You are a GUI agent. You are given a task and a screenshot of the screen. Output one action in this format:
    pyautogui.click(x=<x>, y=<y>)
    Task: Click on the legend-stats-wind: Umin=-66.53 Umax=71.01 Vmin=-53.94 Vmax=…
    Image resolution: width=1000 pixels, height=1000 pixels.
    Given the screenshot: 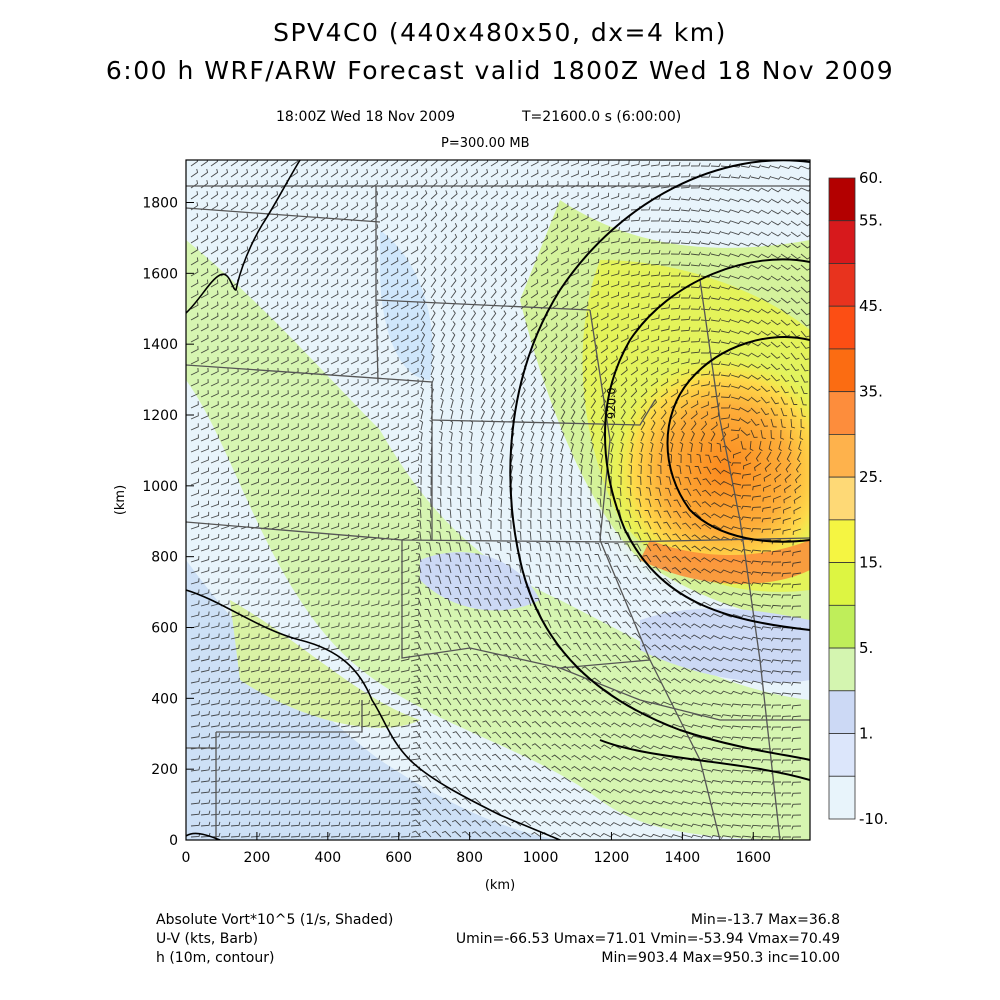 What is the action you would take?
    pyautogui.click(x=647, y=939)
    